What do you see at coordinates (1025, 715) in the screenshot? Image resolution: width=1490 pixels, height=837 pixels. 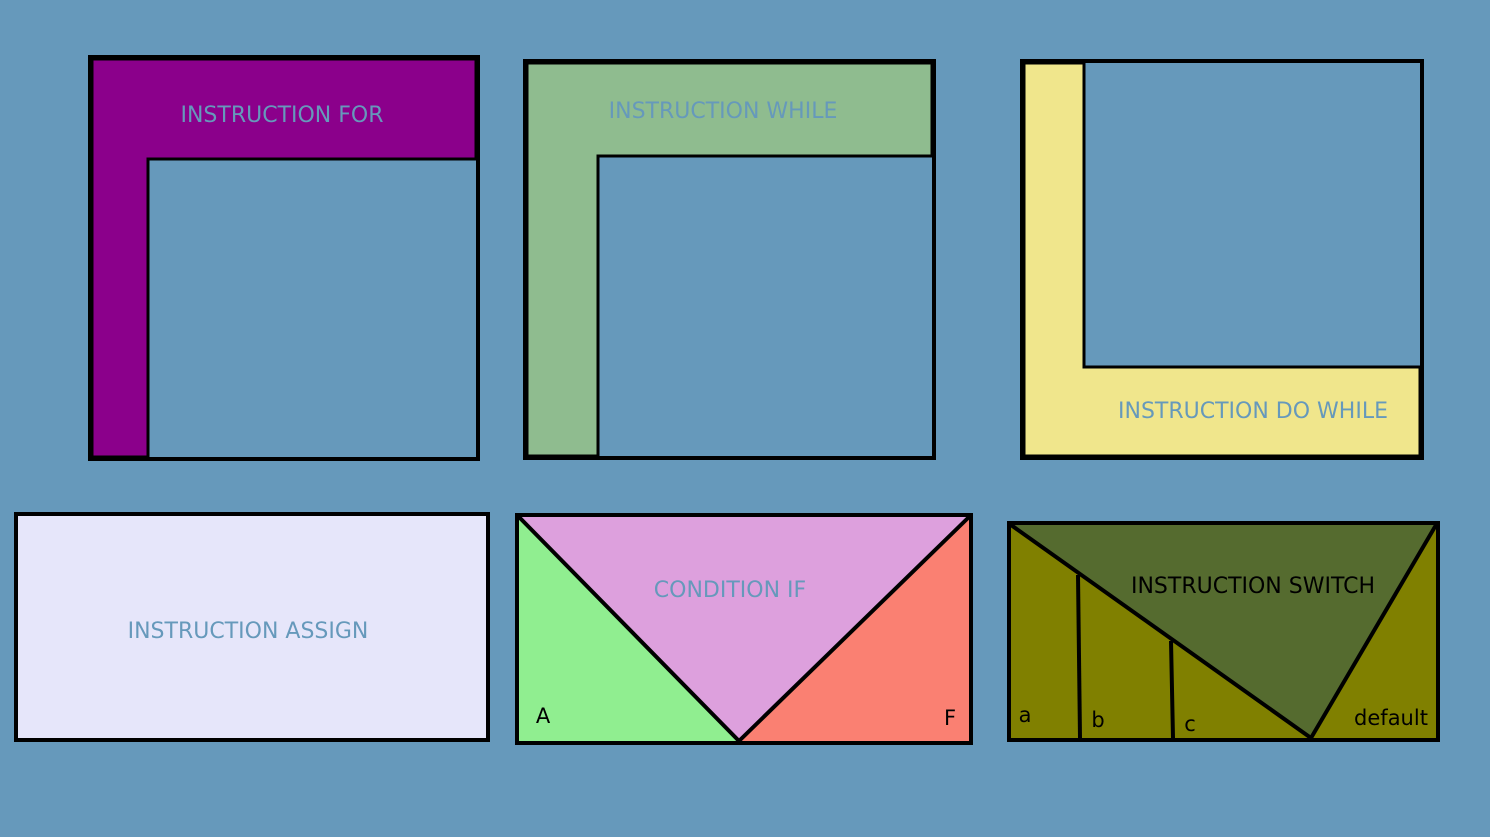 I see `switch-case-label: a` at bounding box center [1025, 715].